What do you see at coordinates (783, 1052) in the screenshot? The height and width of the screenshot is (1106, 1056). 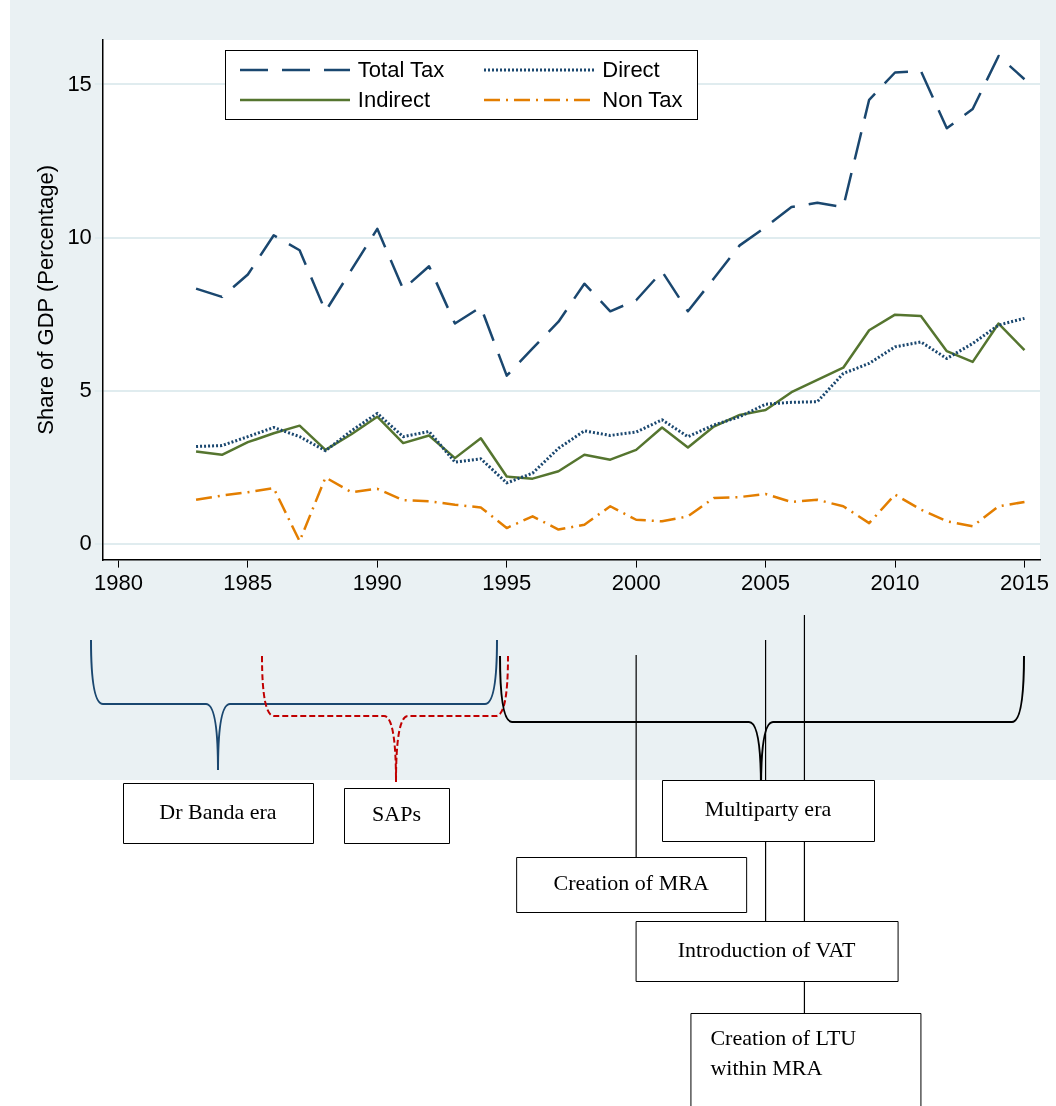 I see `ref-line-label: Creation of LTU within MRA` at bounding box center [783, 1052].